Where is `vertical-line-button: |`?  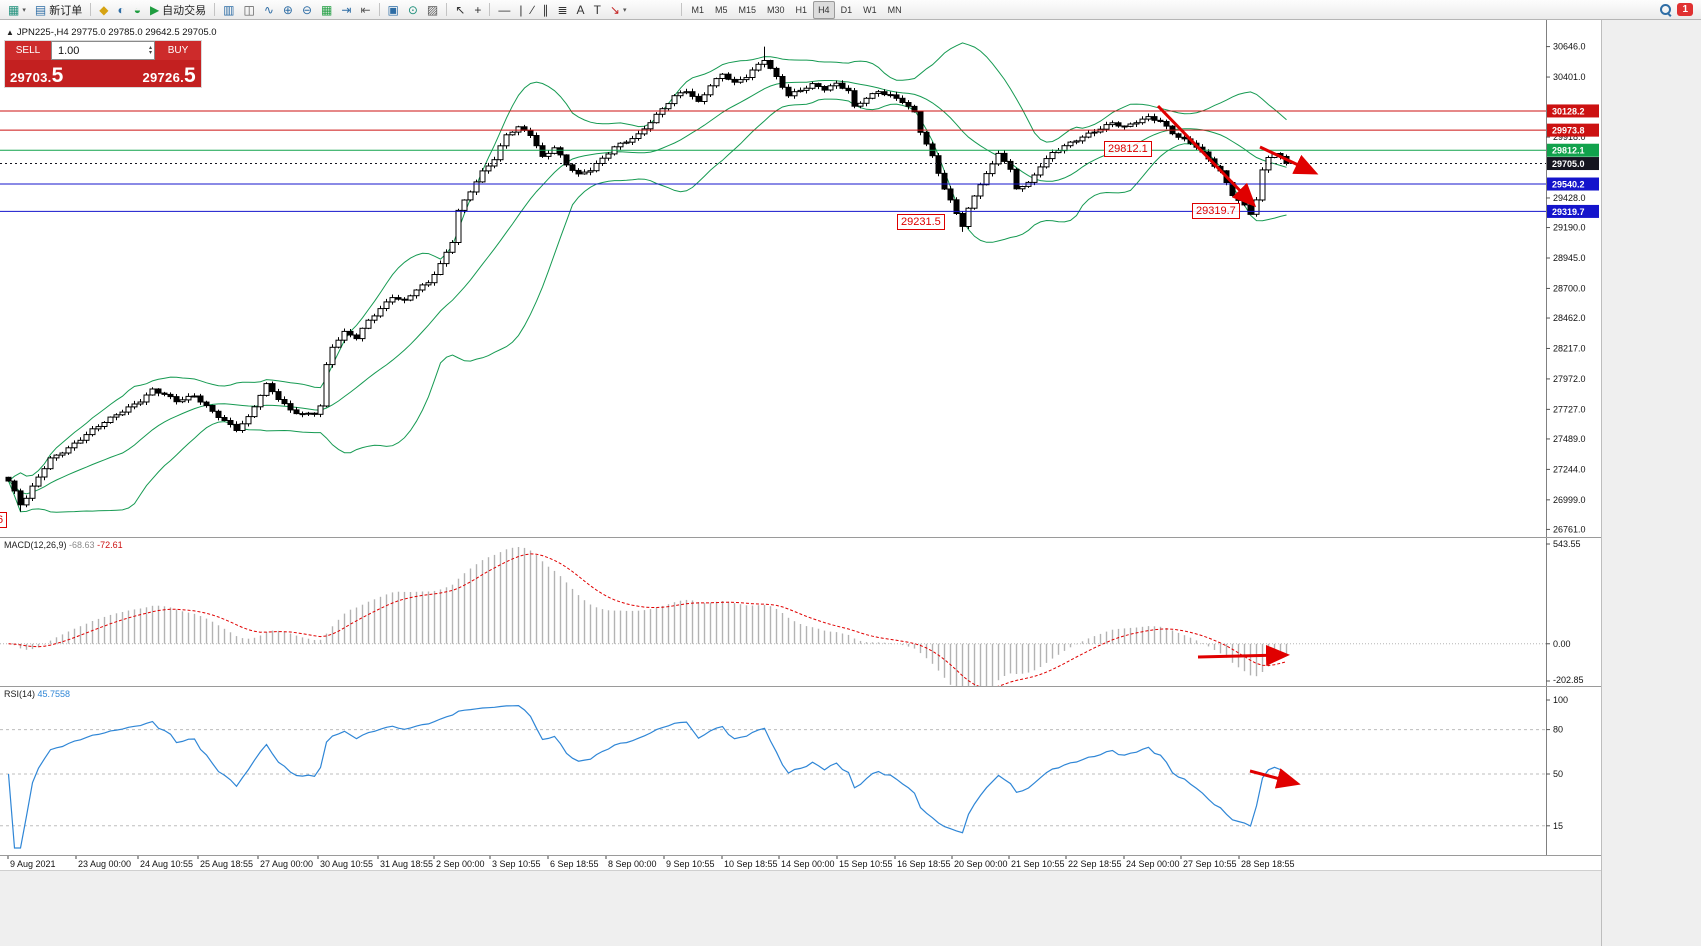 vertical-line-button: | is located at coordinates (520, 10).